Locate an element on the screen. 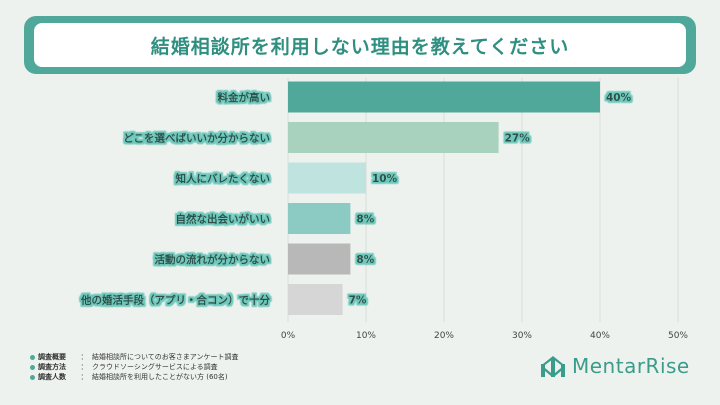 The width and height of the screenshot is (720, 405). x-tick-label: 30% is located at coordinates (522, 336).